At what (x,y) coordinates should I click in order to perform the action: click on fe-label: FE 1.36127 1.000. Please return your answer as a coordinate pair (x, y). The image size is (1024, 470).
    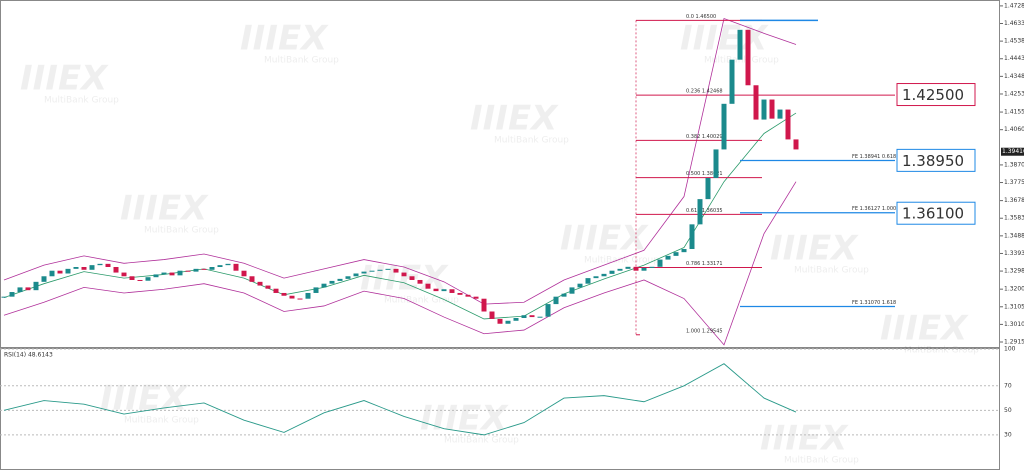
    Looking at the image, I should click on (874, 209).